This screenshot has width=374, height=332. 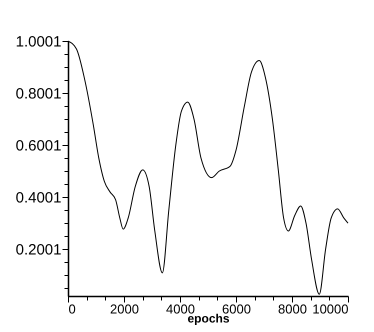 I want to click on y-tick-label: 1.0001, so click(x=39, y=42).